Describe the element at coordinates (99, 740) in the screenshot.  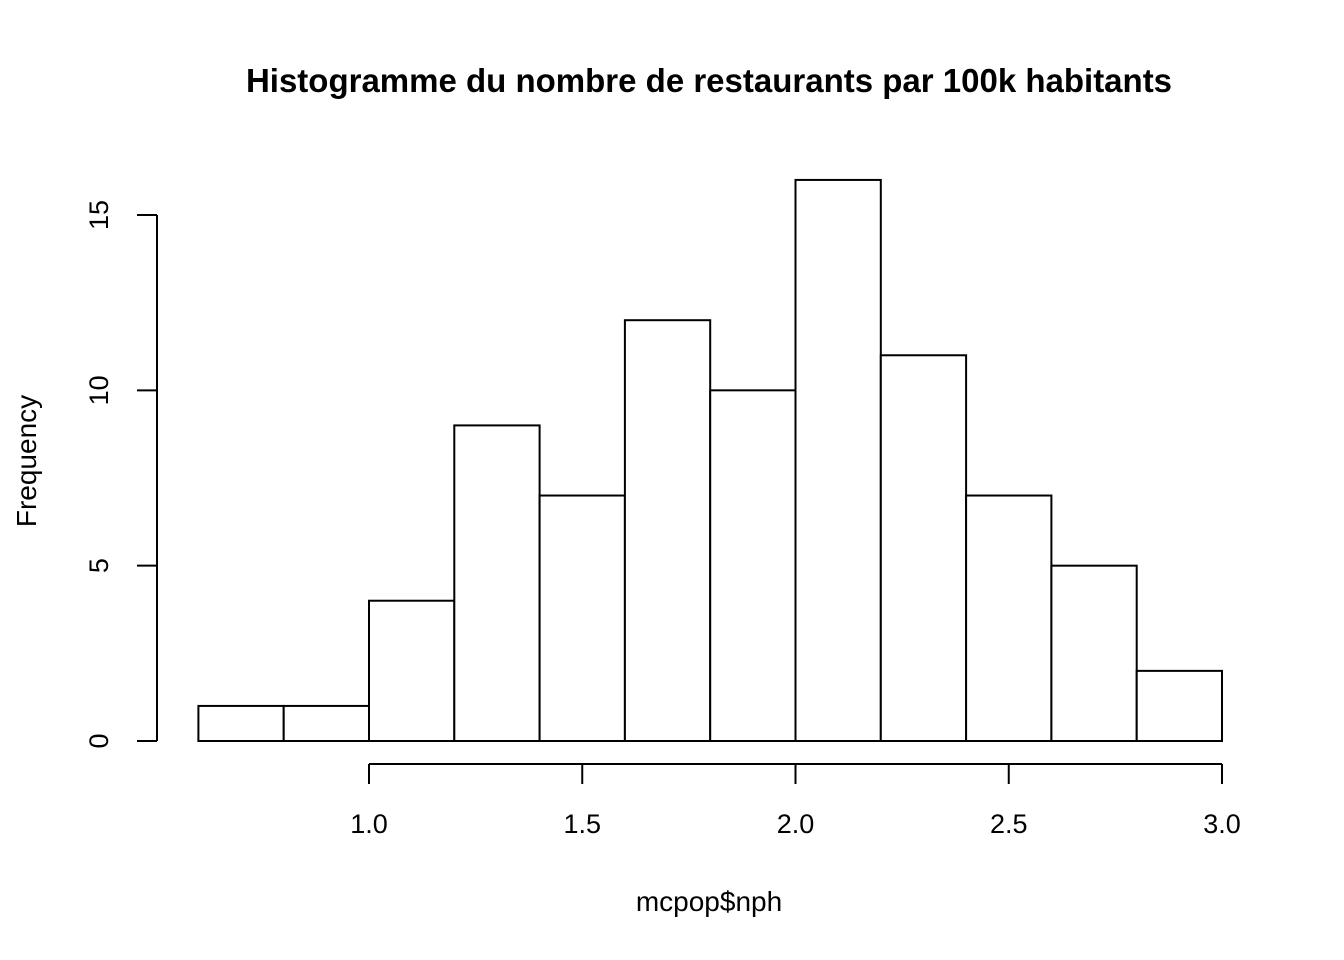
I see `y-tick-label: 0` at that location.